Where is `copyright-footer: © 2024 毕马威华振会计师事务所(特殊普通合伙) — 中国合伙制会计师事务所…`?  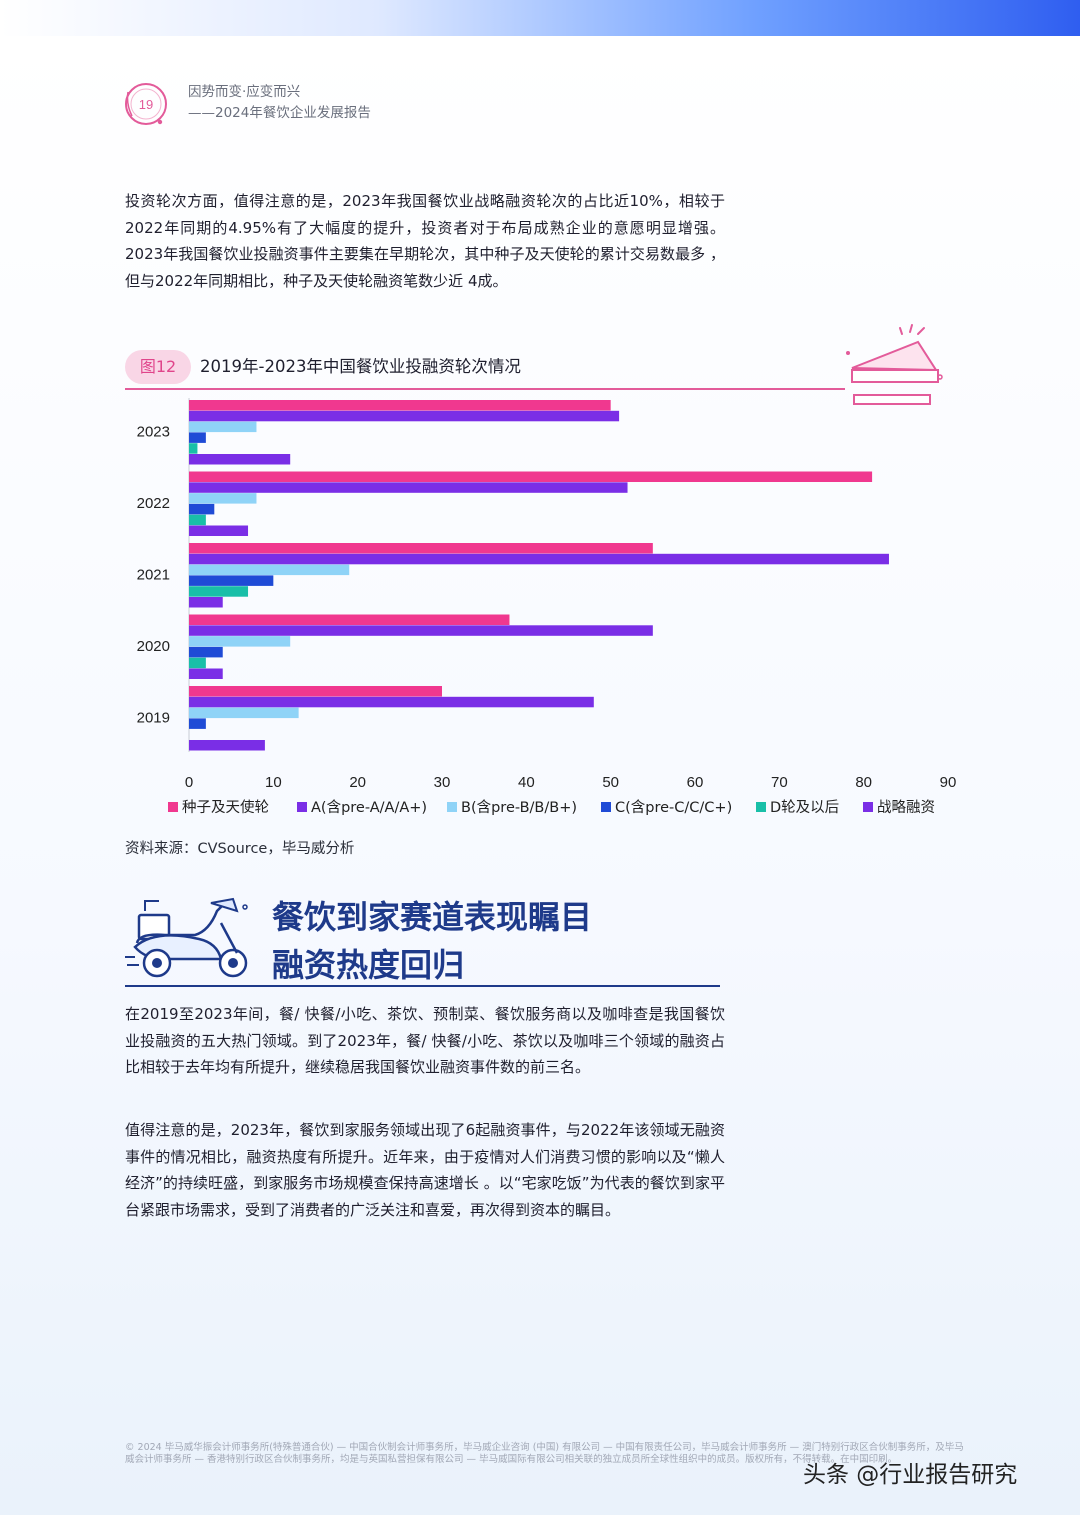 copyright-footer: © 2024 毕马威华振会计师事务所(特殊普通合伙) — 中国合伙制会计师事务所… is located at coordinates (544, 1453).